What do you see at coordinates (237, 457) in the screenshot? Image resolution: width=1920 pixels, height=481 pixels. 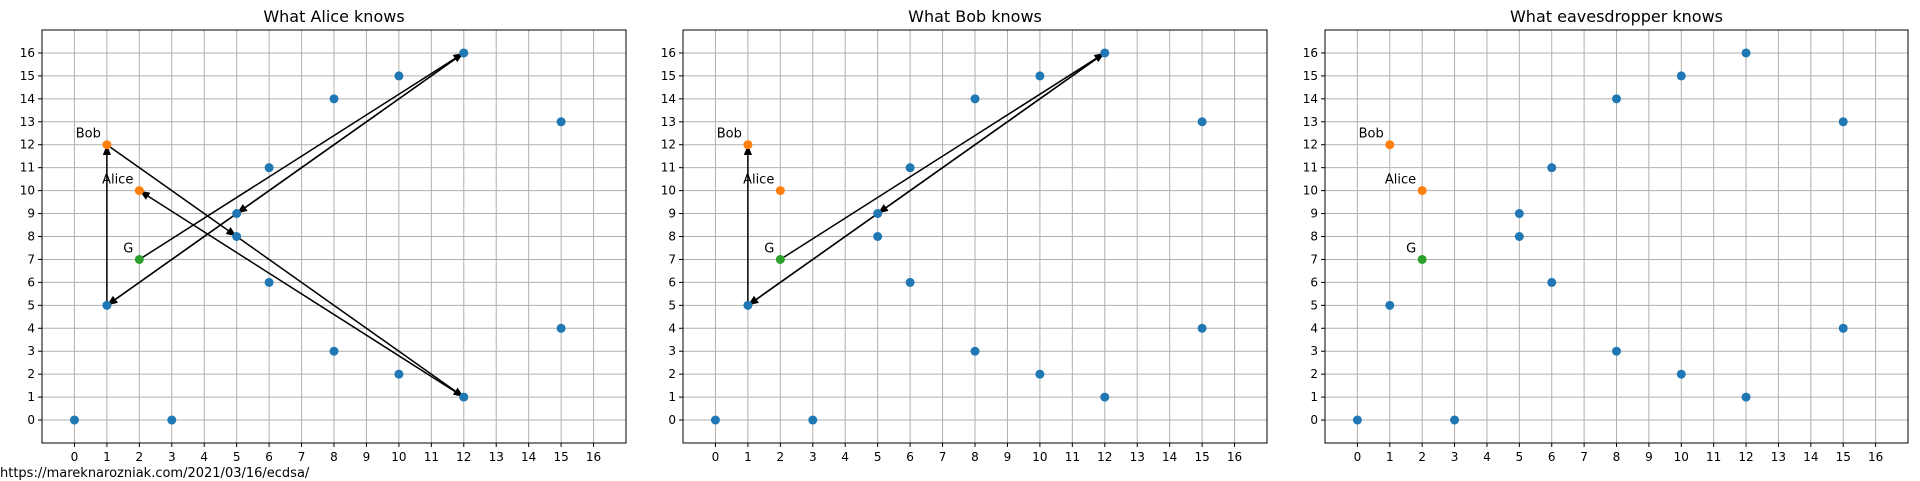 I see `x-tick-label: 5` at bounding box center [237, 457].